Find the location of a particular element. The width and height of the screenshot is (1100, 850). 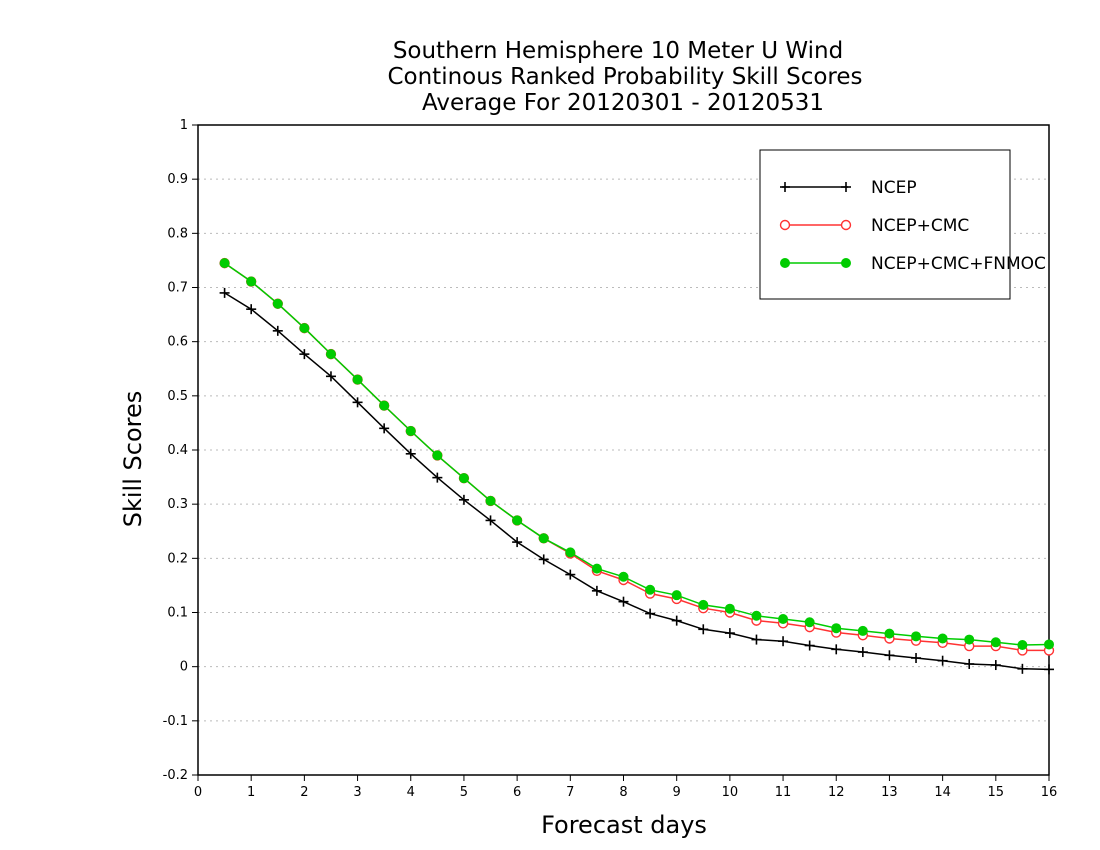

x-tick-label: 15 is located at coordinates (996, 792).